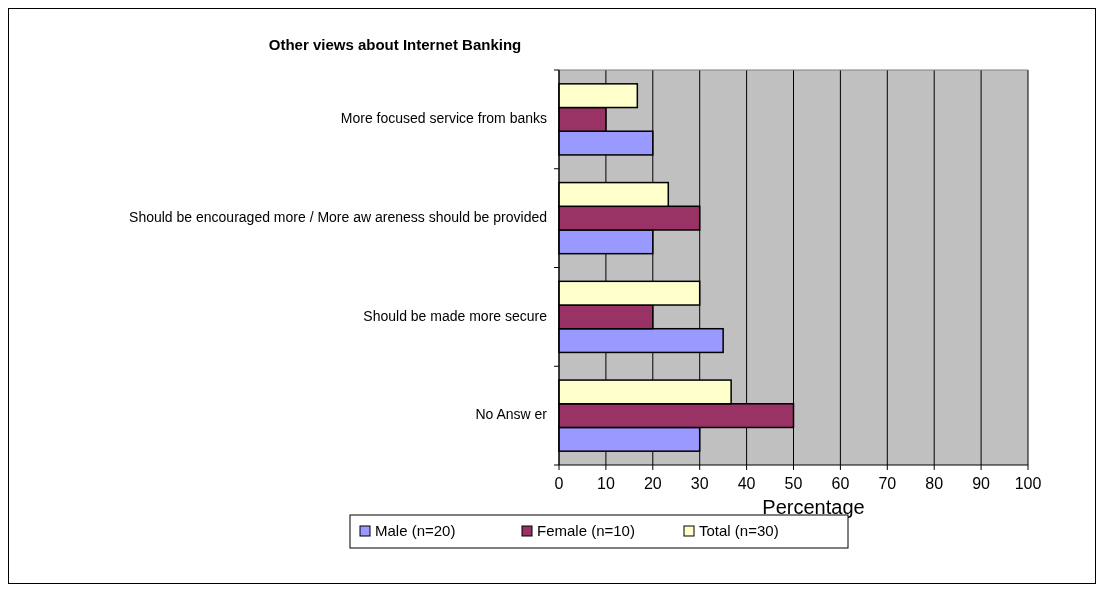 This screenshot has width=1104, height=592. Describe the element at coordinates (586, 530) in the screenshot. I see `legend-label: Female (n=10)` at that location.